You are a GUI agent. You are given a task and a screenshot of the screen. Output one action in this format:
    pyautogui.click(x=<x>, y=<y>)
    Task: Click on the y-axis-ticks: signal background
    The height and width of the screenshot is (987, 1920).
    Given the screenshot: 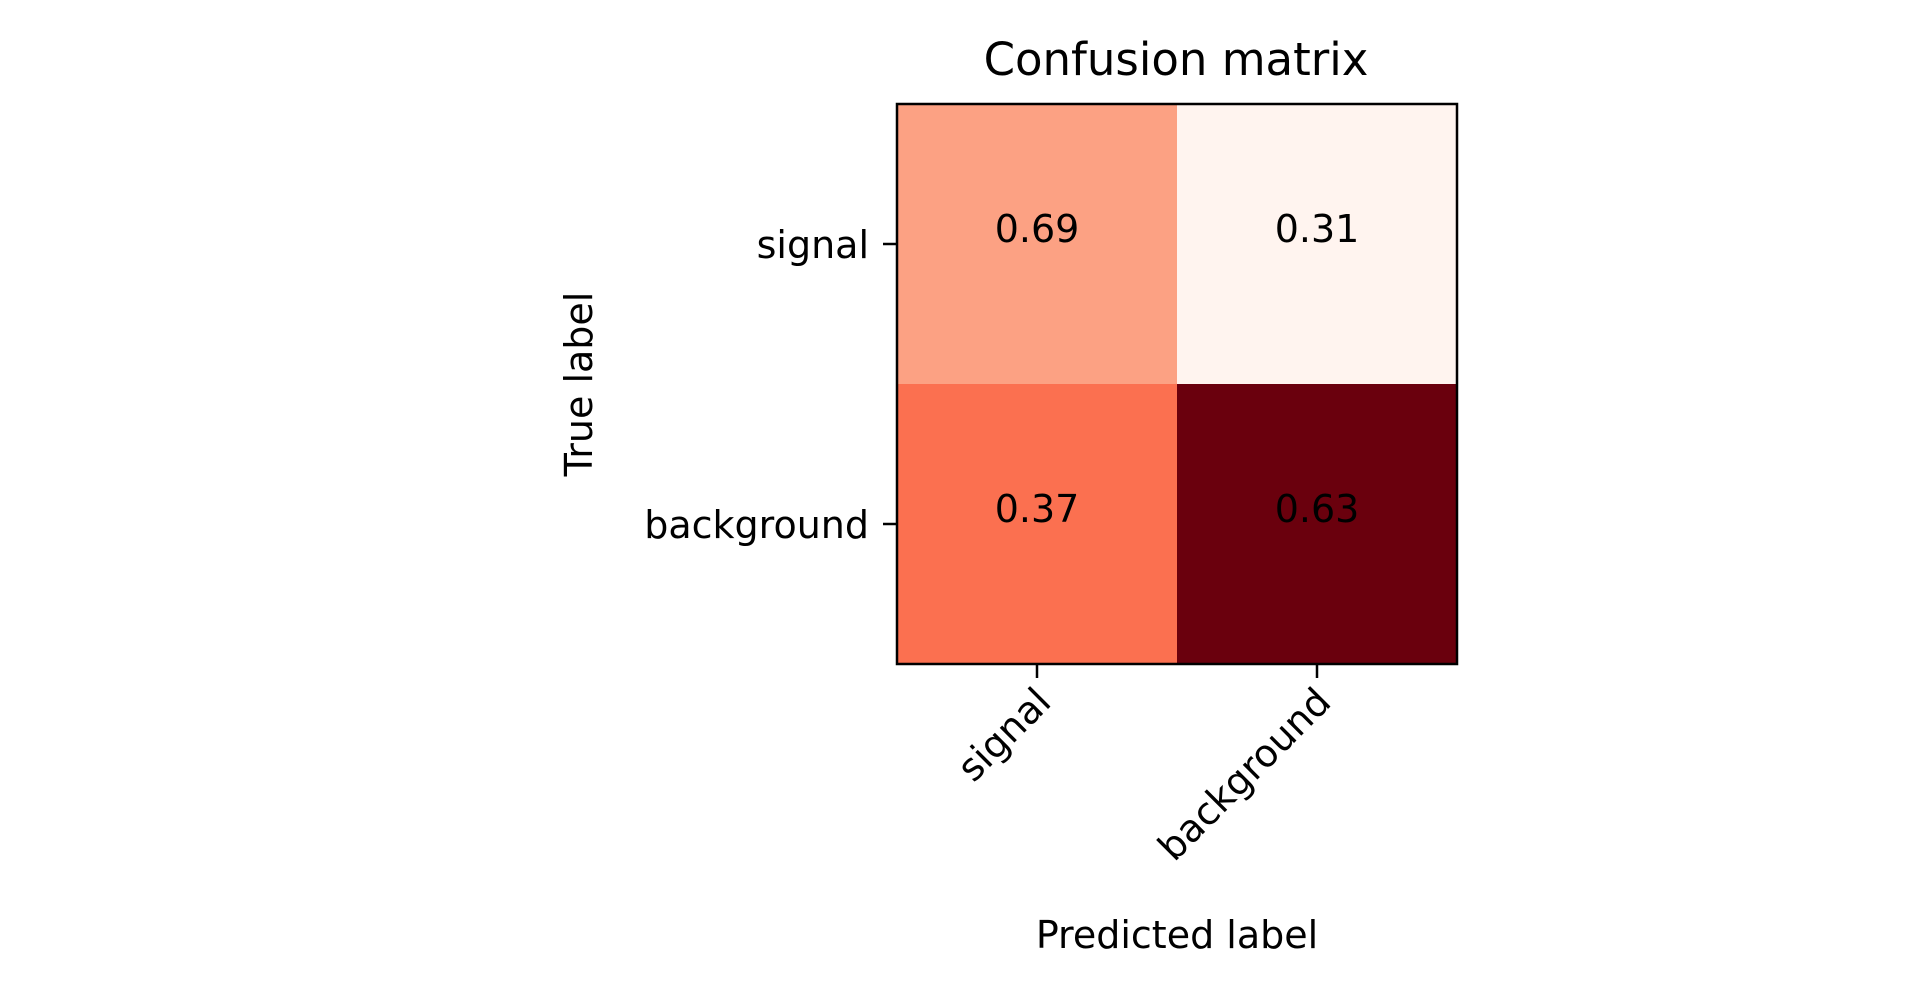 What is the action you would take?
    pyautogui.click(x=770, y=385)
    